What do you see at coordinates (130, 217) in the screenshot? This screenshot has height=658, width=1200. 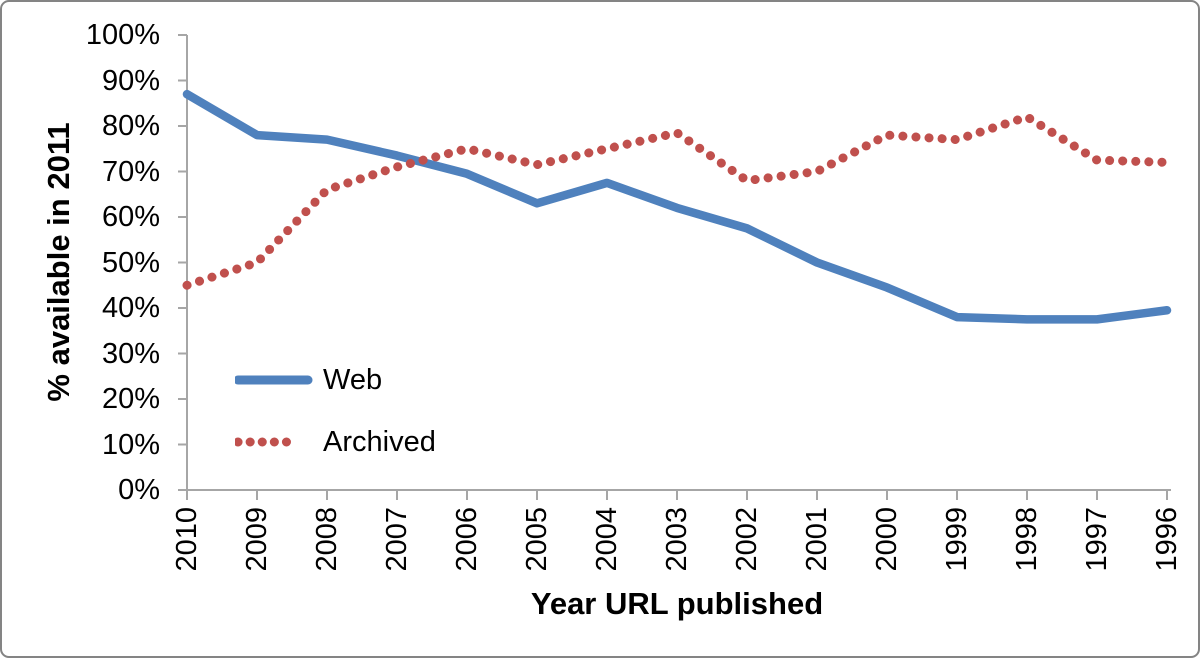 I see `y-tick-label: 60%` at bounding box center [130, 217].